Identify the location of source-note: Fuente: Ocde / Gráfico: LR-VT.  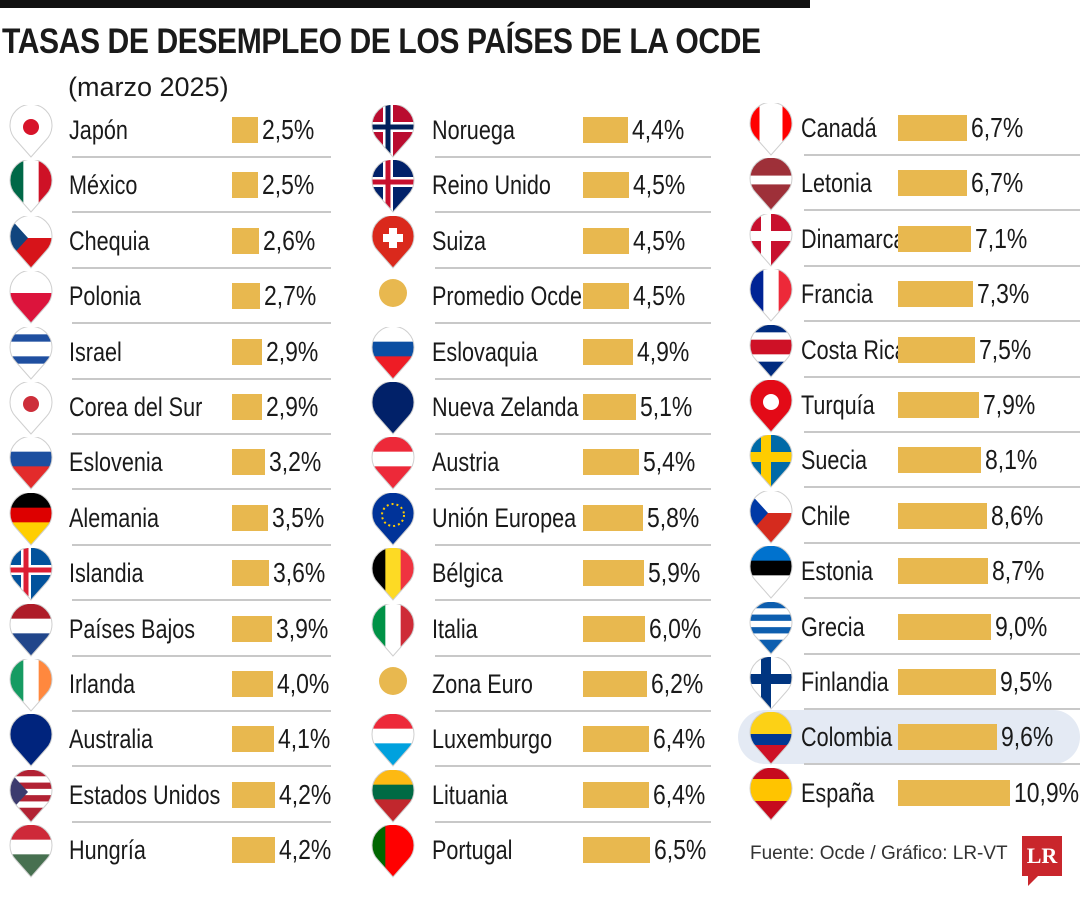
(879, 853).